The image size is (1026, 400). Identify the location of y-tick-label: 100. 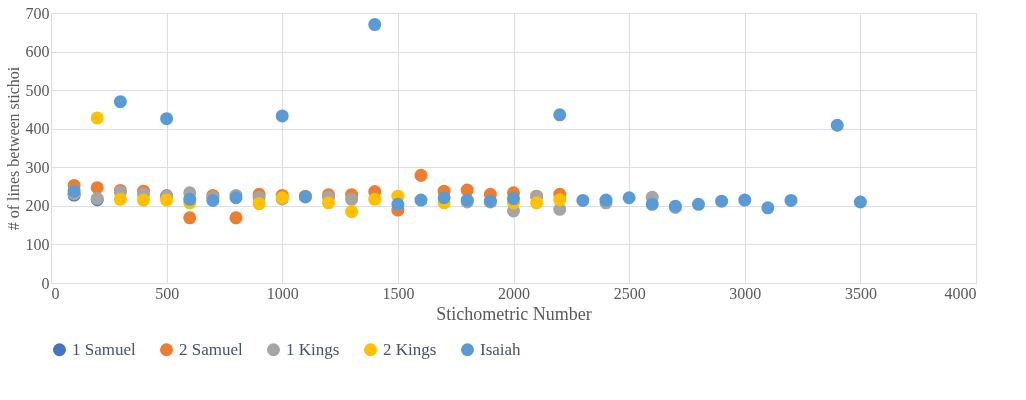
(37, 244).